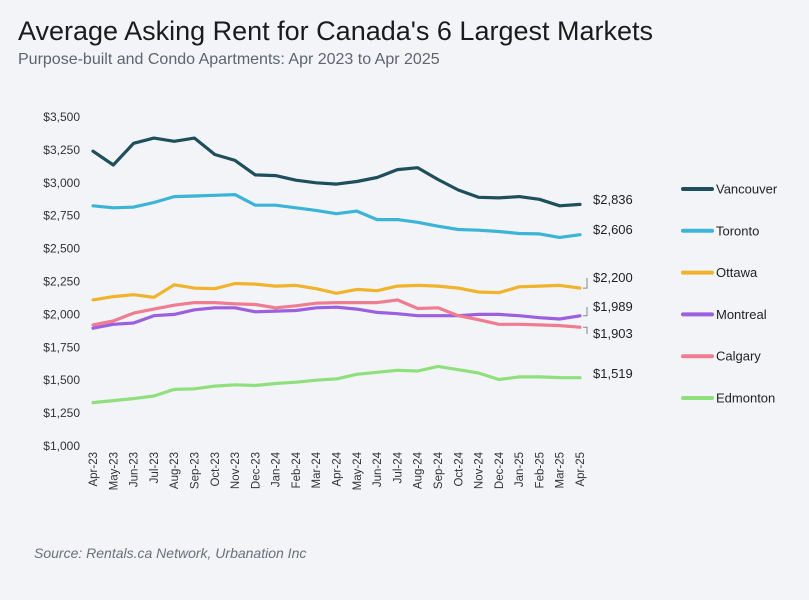  Describe the element at coordinates (216, 469) in the screenshot. I see `x-tick-label: Oct-23` at that location.